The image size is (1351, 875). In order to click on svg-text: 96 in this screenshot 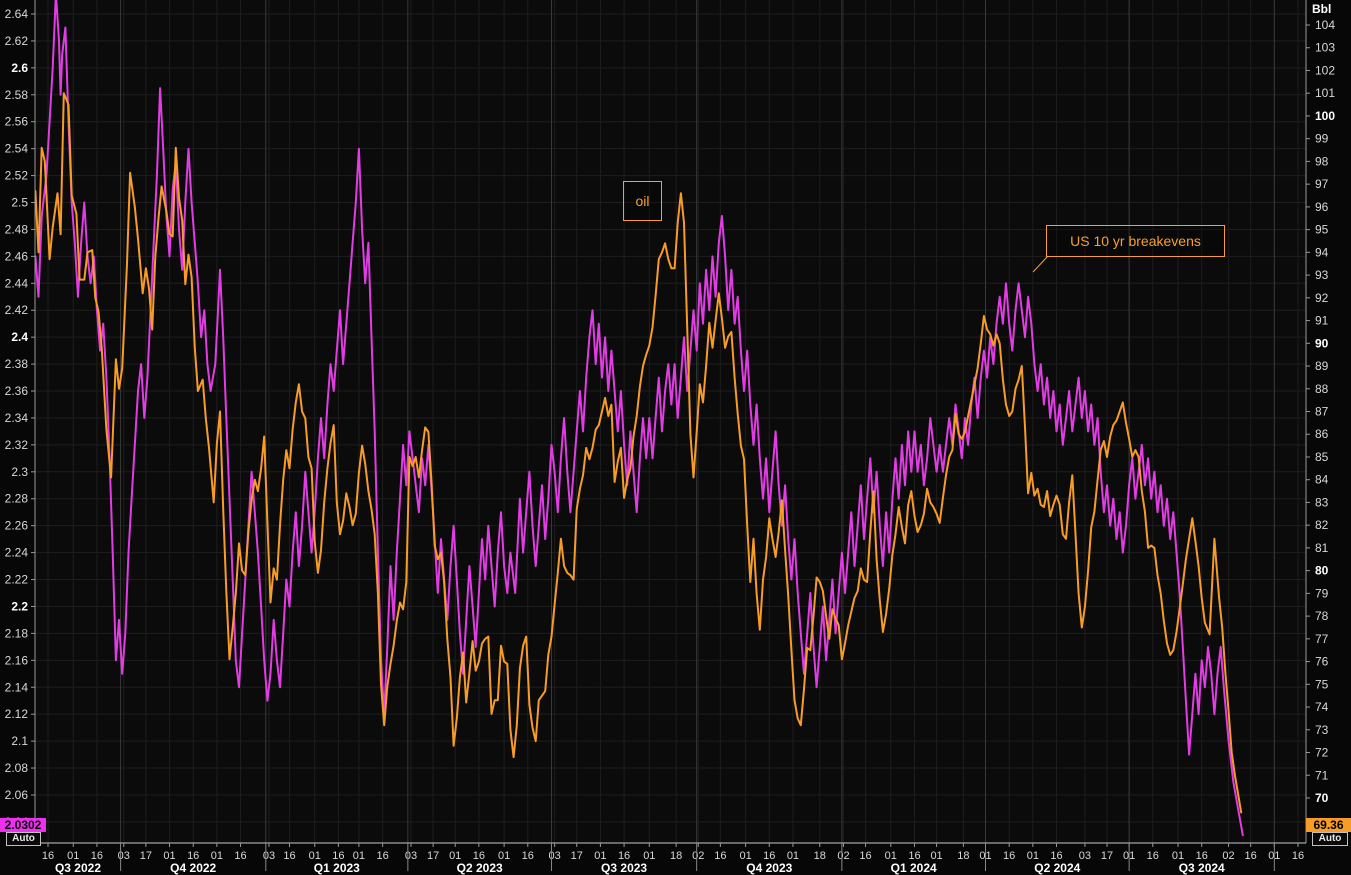, I will do `click(1322, 207)`.